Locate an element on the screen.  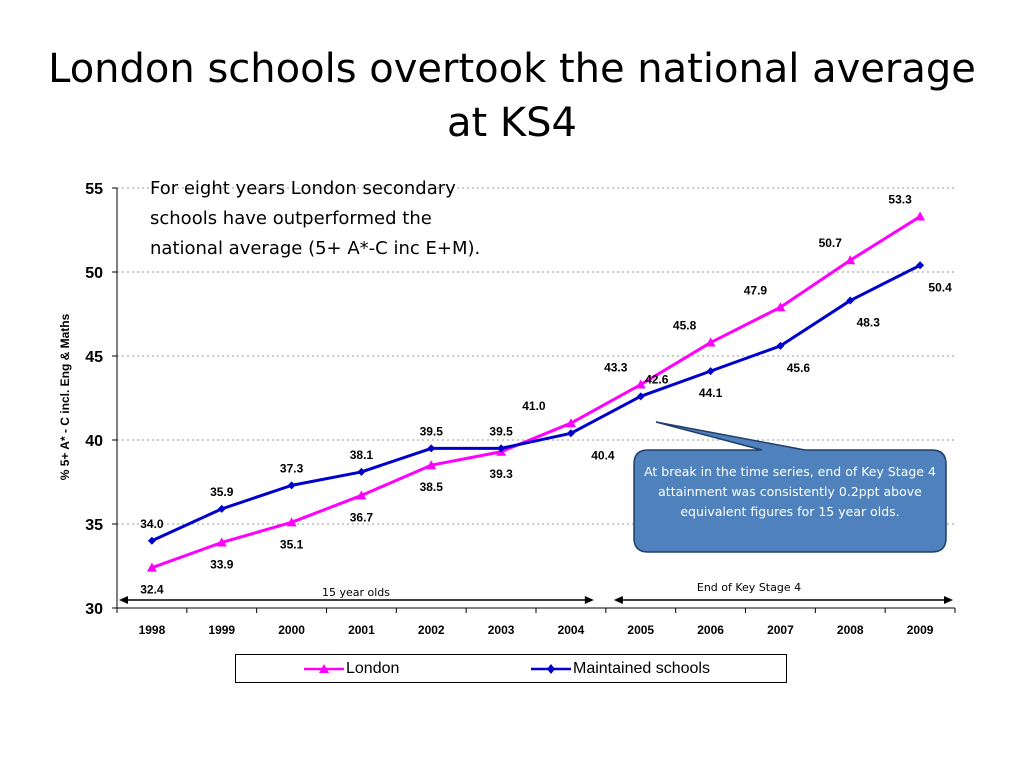
x-tick-label-2002: 2002 is located at coordinates (431, 630).